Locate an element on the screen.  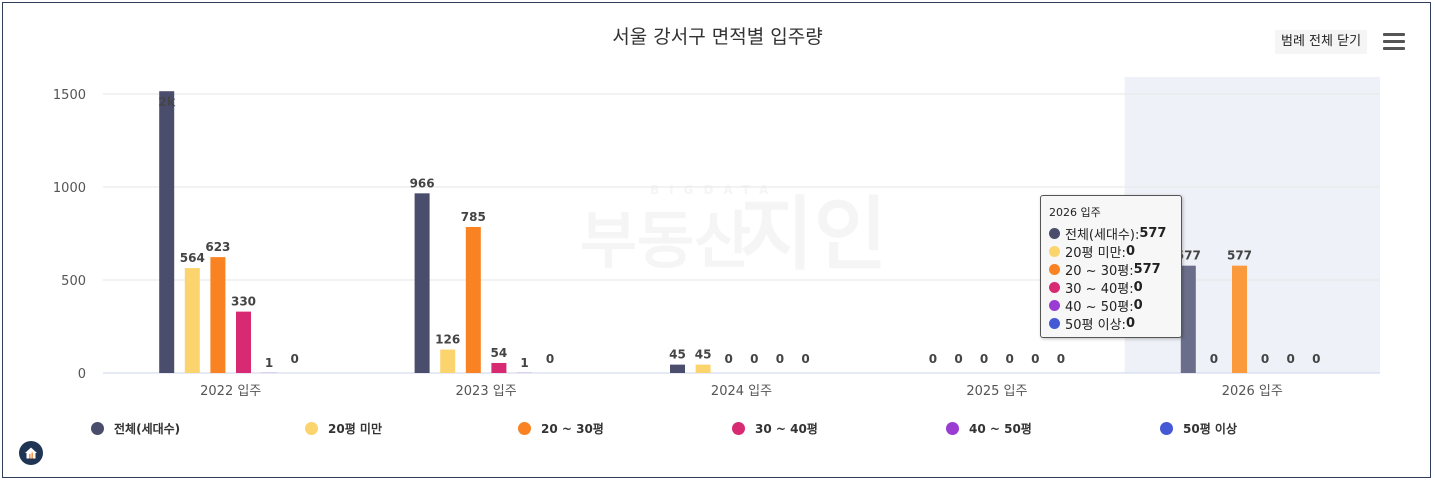
legend-item: 50평 이상 is located at coordinates (1198, 428).